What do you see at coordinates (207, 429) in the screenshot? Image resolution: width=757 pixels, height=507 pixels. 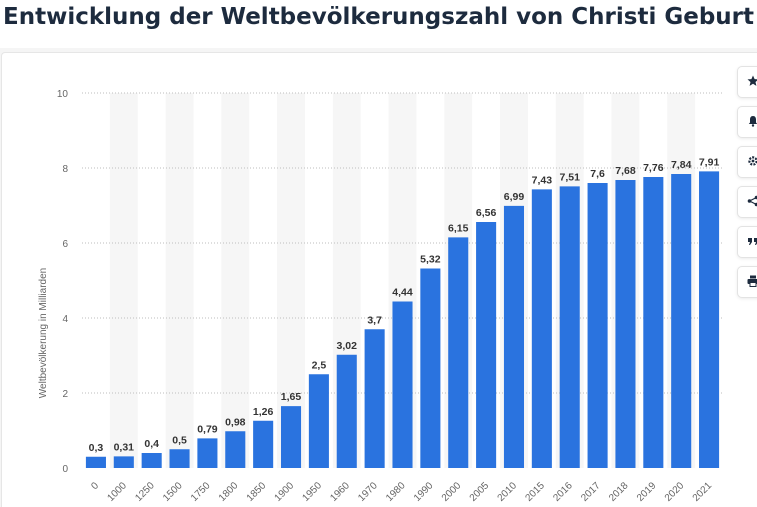 I see `data-label: 0,79` at bounding box center [207, 429].